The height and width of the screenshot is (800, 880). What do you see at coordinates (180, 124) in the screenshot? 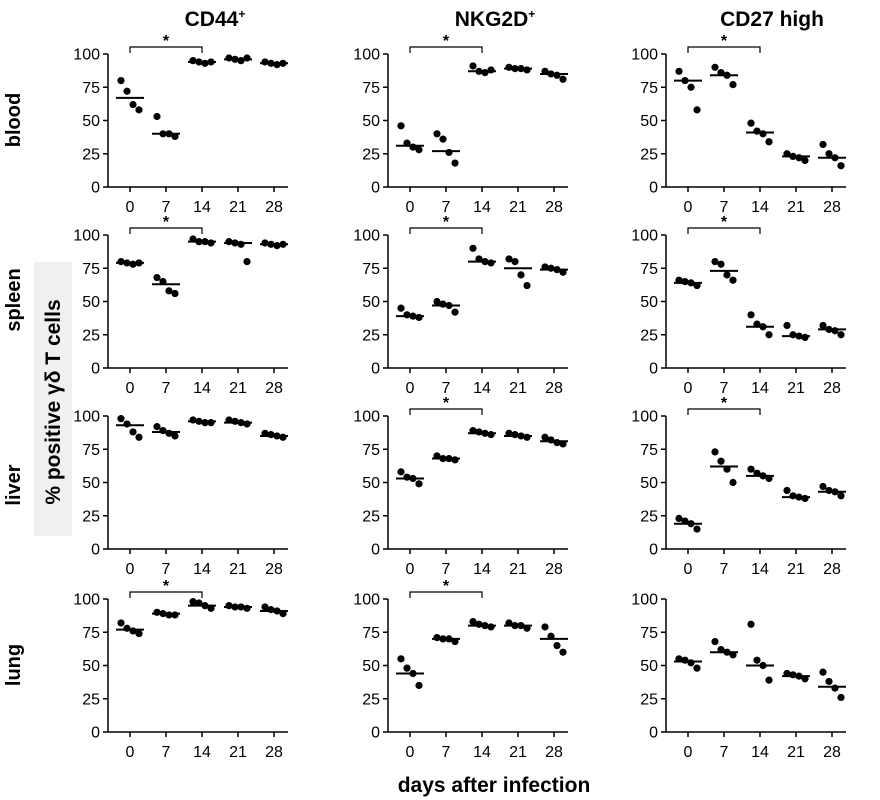
I see `panel-blood-cd44: 0 25 50 75 100 0 7 14 21 28 *` at bounding box center [180, 124].